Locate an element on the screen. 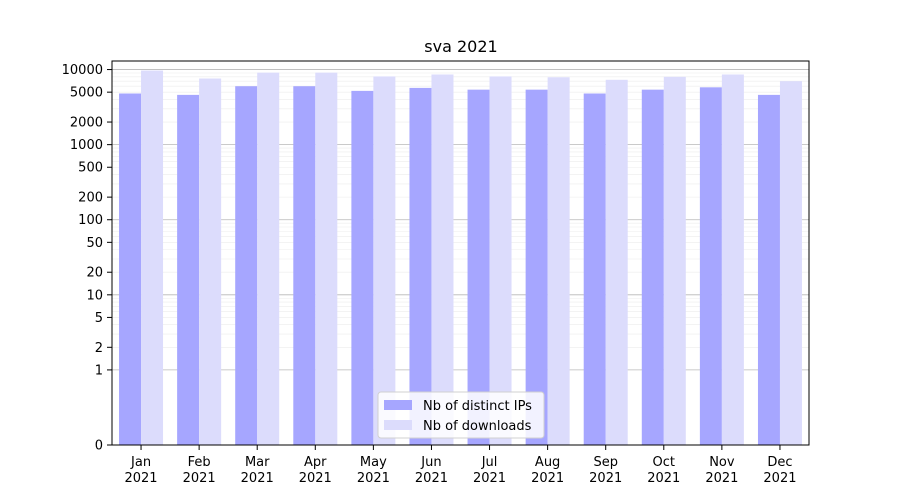 This screenshot has width=900, height=500. y-tick-label: 2000 is located at coordinates (86, 123).